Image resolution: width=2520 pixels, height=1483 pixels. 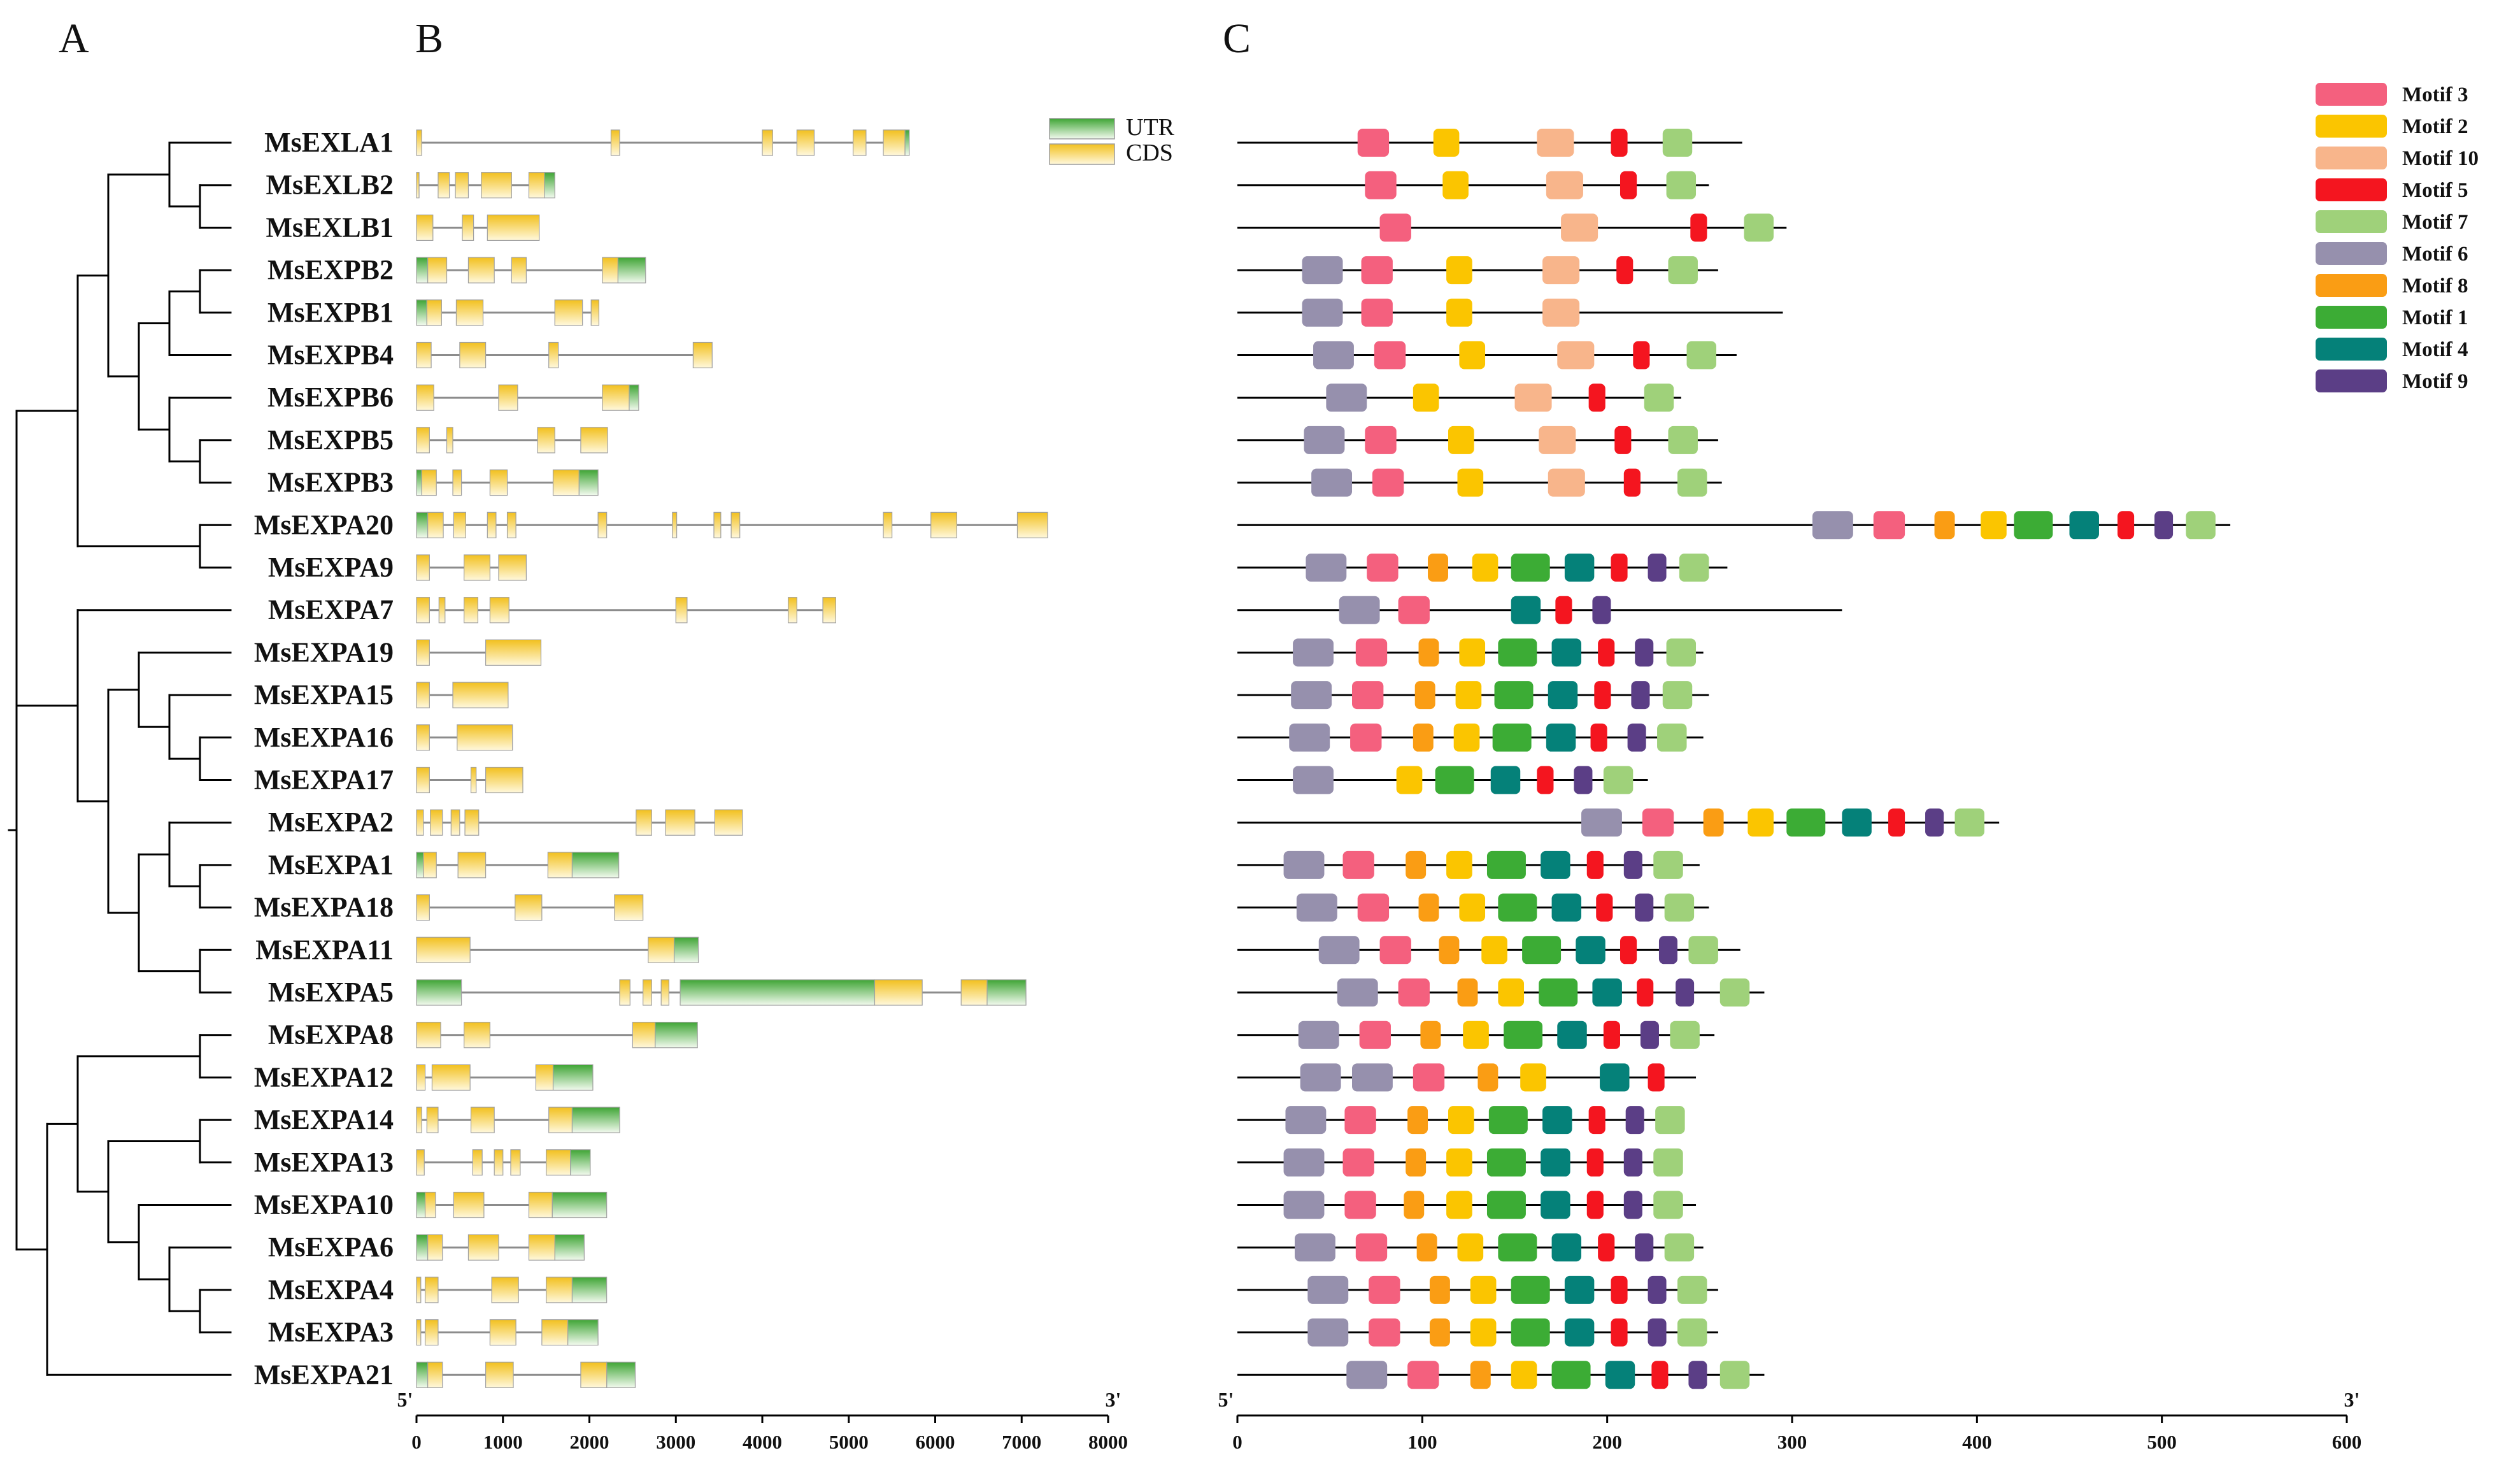 What do you see at coordinates (331, 864) in the screenshot?
I see `gene-label: MsEXPA1` at bounding box center [331, 864].